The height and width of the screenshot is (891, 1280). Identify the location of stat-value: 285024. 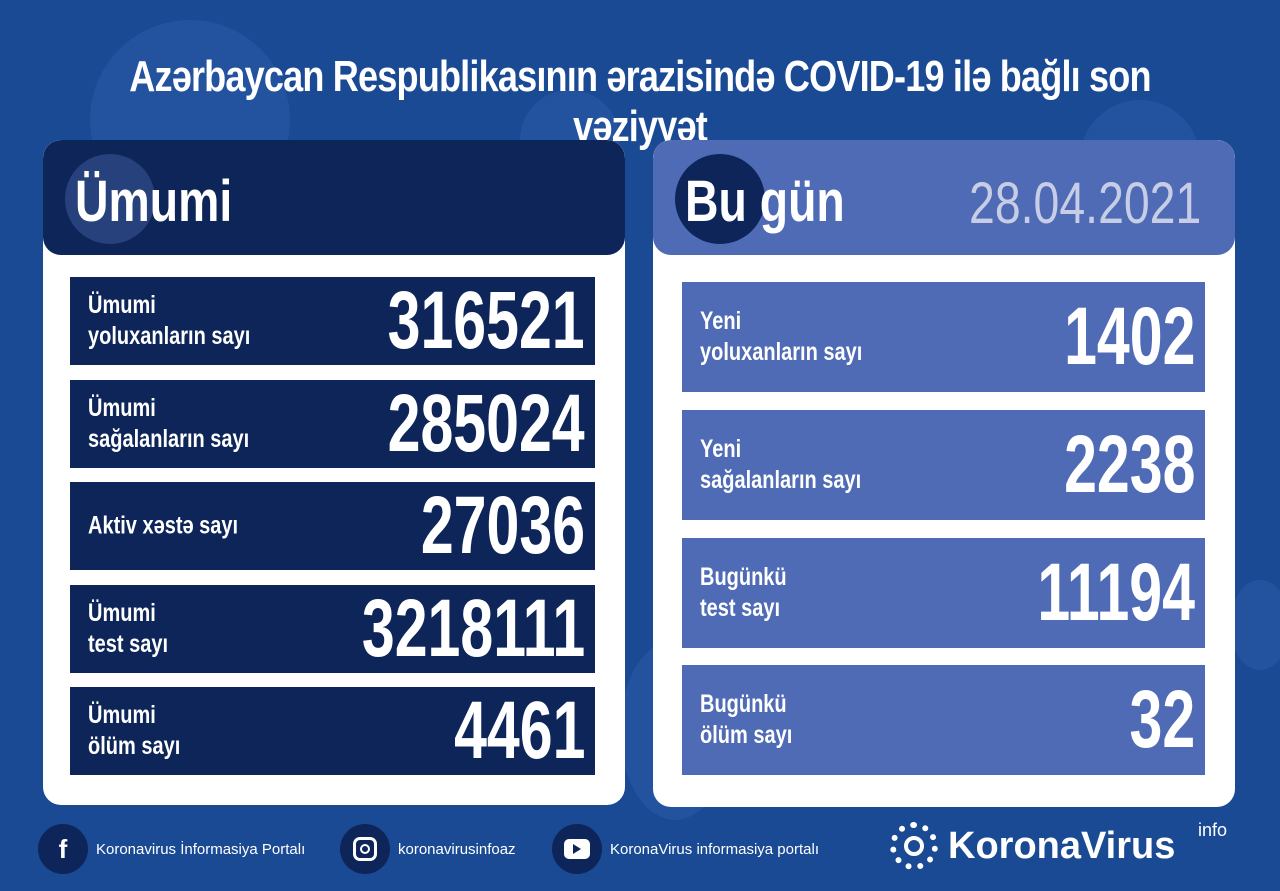
(486, 423).